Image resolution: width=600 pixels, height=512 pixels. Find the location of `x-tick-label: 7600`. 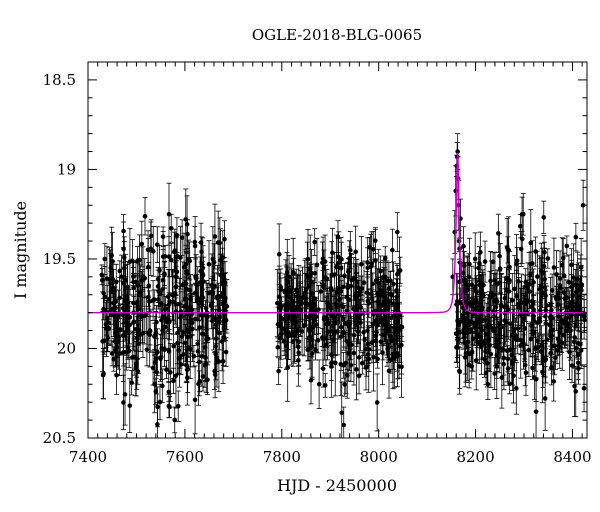

x-tick-label: 7600 is located at coordinates (185, 457).